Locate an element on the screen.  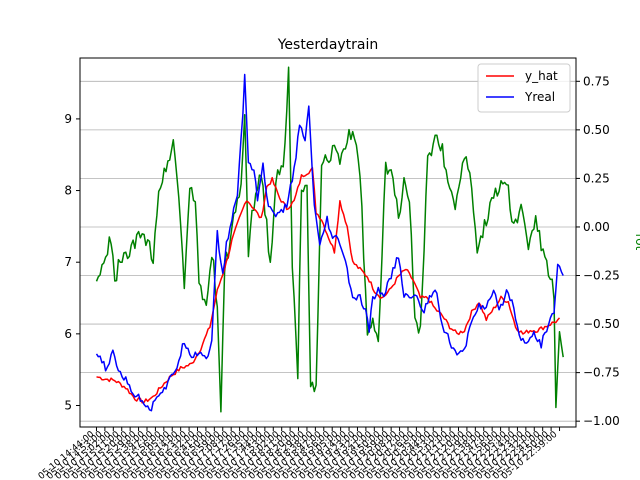
right-tick-label: 0.25 is located at coordinates (596, 178).